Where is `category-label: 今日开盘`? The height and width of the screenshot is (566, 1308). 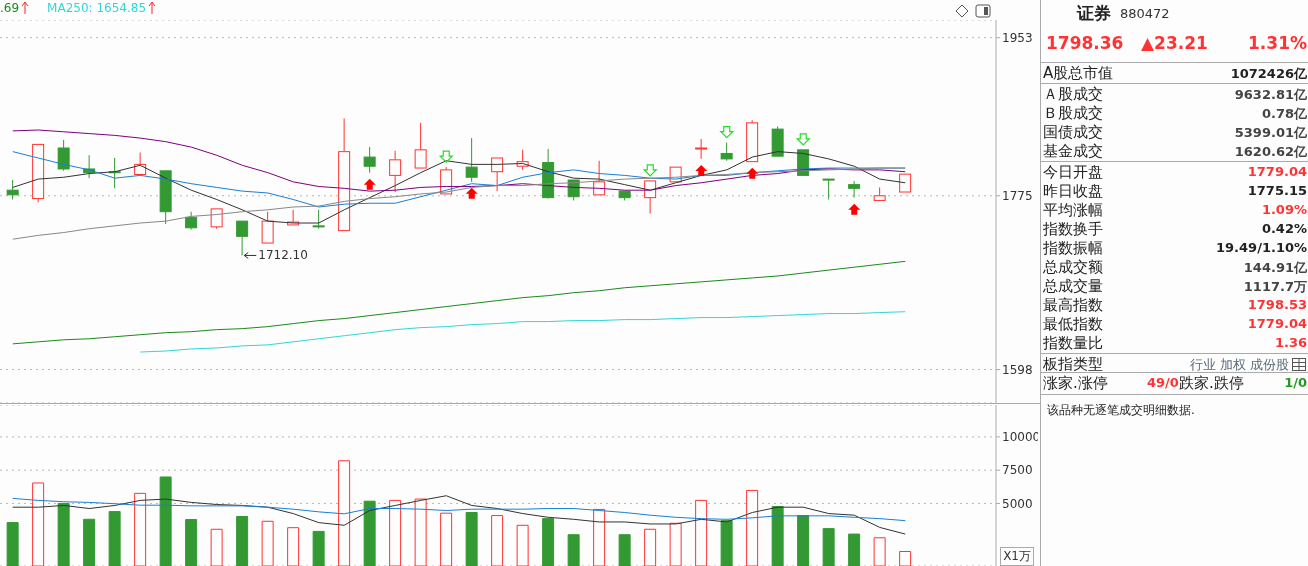
category-label: 今日开盘 is located at coordinates (1073, 172).